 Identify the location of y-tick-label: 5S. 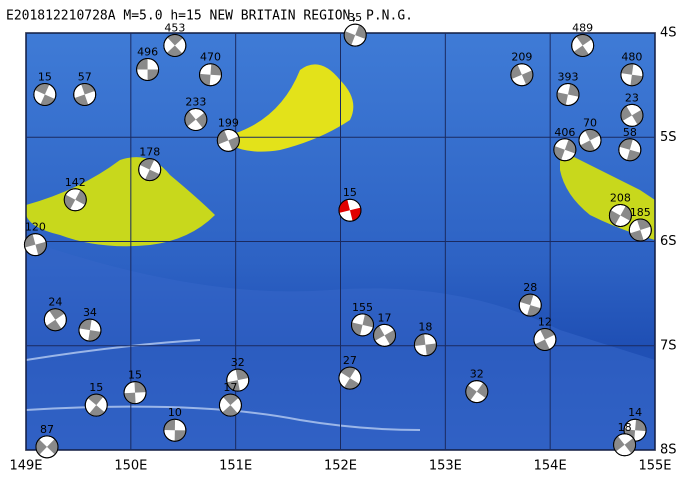
(668, 137).